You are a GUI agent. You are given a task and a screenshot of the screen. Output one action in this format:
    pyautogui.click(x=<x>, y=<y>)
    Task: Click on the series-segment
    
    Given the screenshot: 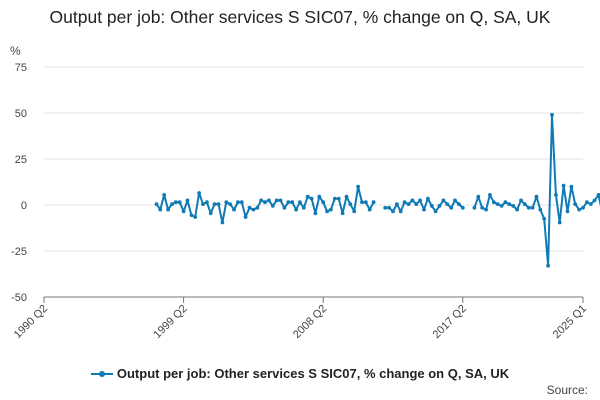 What is the action you would take?
    pyautogui.click(x=536, y=190)
    